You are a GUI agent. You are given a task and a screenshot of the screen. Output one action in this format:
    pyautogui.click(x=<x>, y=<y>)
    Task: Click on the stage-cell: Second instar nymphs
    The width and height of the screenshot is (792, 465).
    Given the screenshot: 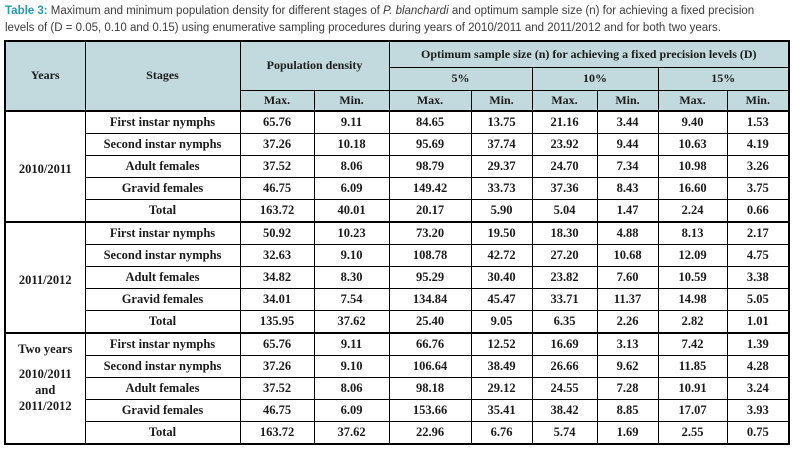 What is the action you would take?
    pyautogui.click(x=162, y=144)
    